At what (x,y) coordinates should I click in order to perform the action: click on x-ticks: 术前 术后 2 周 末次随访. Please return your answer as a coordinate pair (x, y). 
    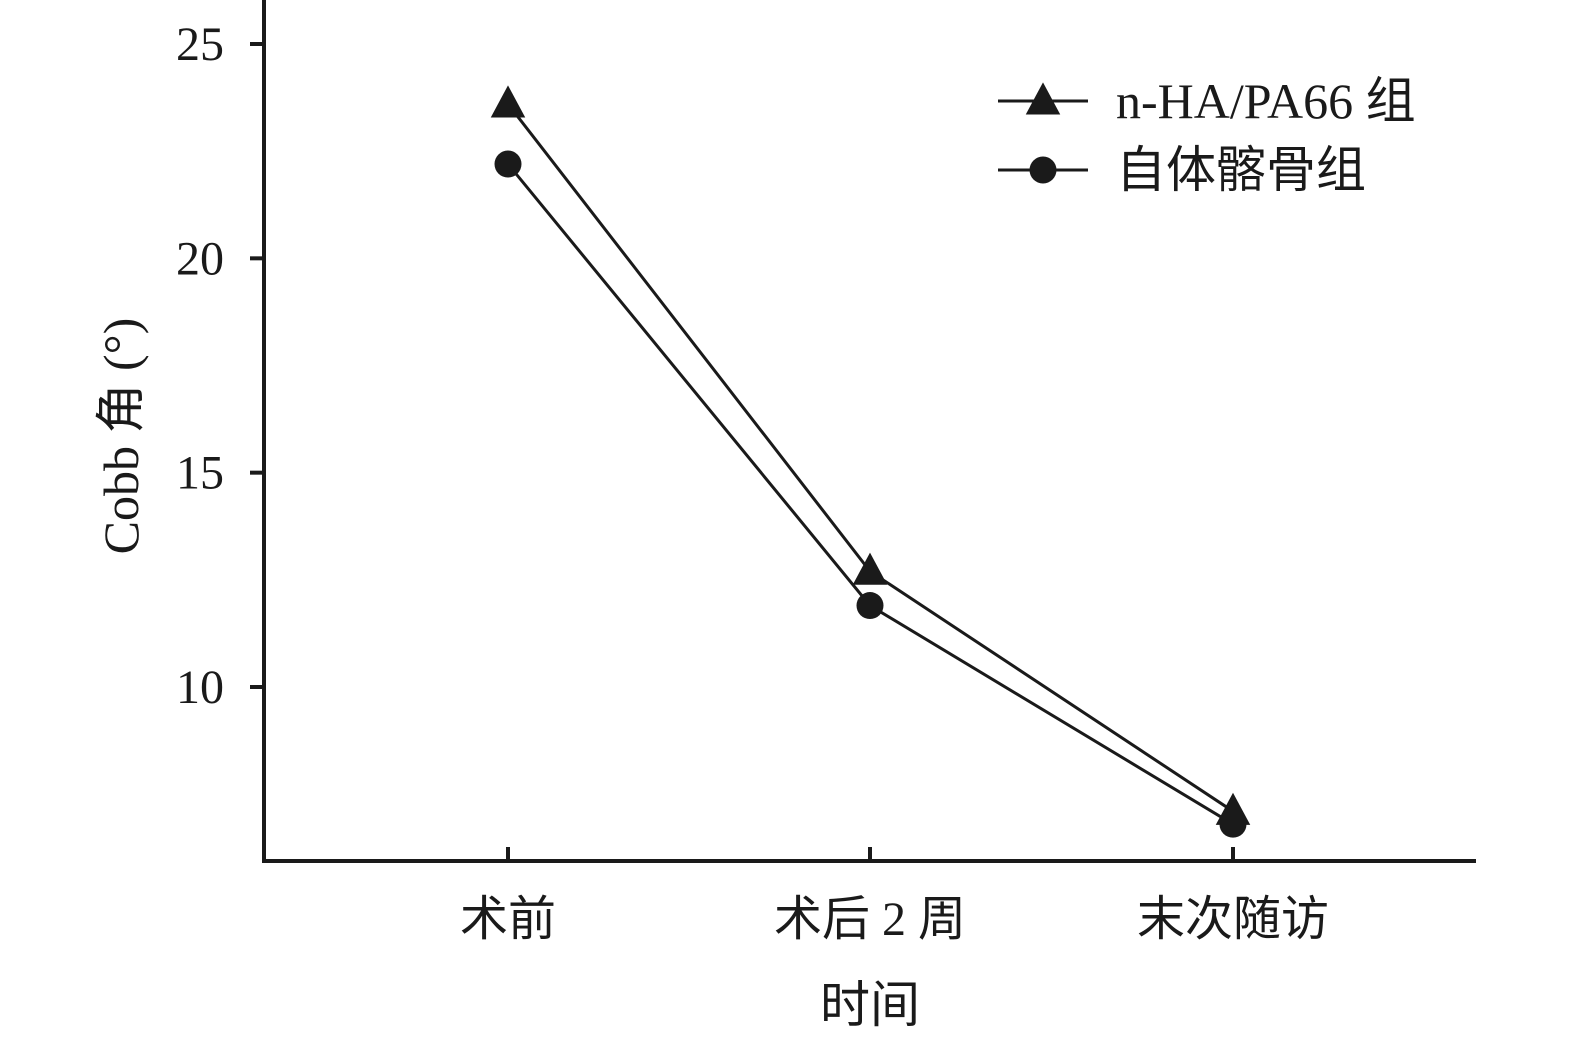
    Looking at the image, I should click on (894, 896).